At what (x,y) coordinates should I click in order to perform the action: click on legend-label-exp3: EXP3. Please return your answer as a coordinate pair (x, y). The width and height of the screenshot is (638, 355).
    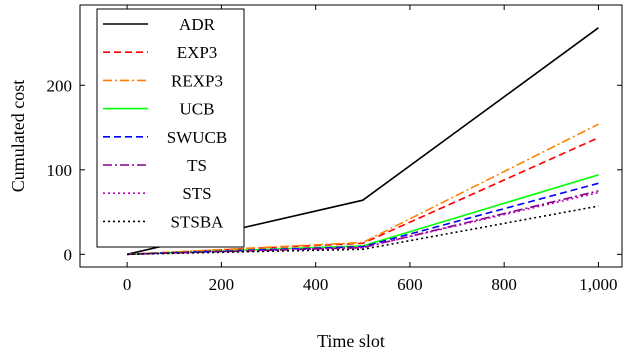
    Looking at the image, I should click on (197, 52).